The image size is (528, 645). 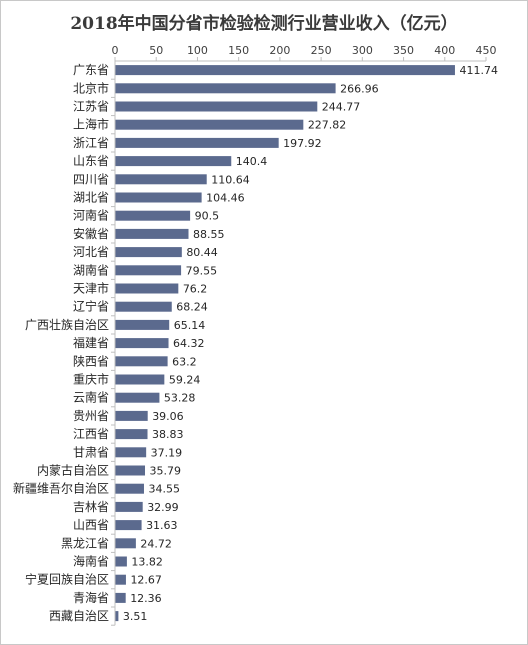 I want to click on category-label: 云南省, so click(x=91, y=397).